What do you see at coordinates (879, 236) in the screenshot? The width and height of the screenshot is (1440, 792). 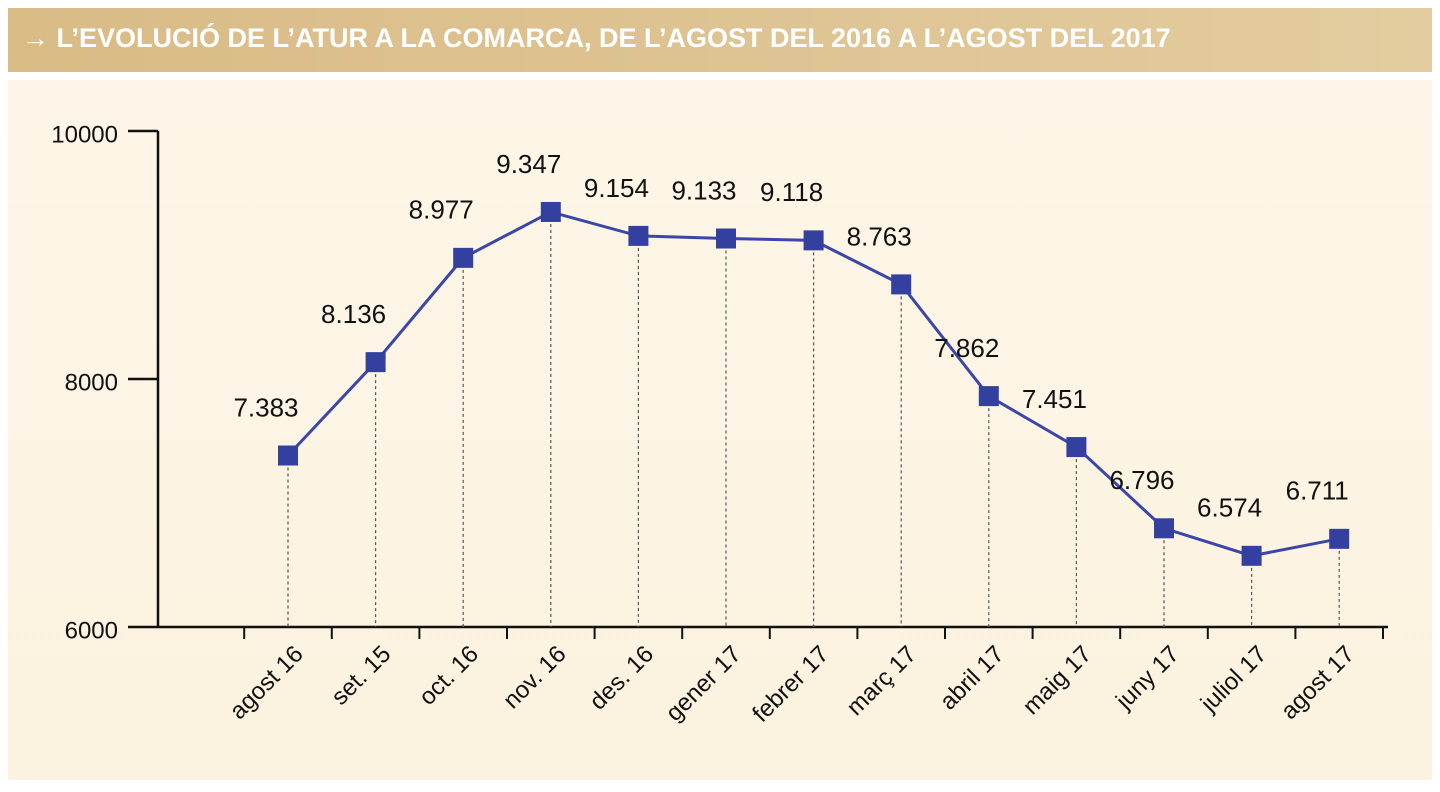 I see `data-label: 8.763` at bounding box center [879, 236].